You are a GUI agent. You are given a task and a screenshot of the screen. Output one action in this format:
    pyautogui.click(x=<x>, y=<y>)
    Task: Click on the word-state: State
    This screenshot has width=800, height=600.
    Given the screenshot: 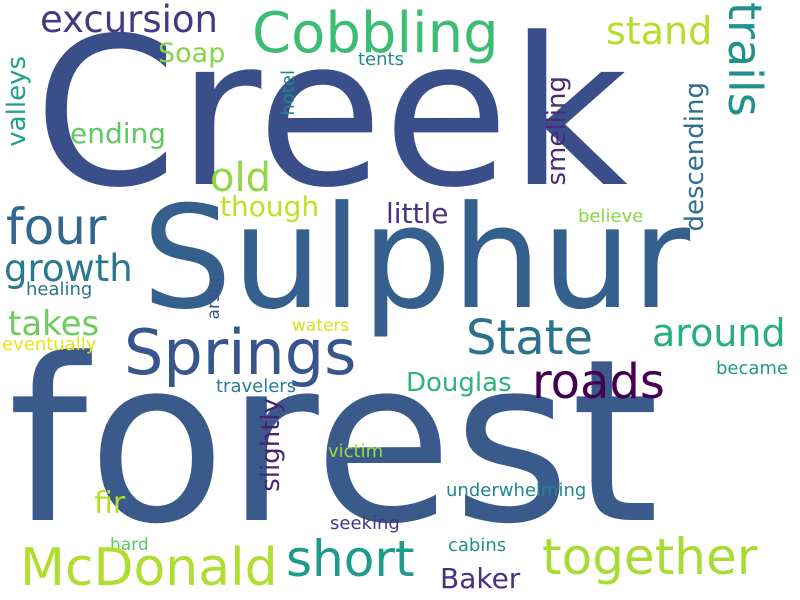 What is the action you would take?
    pyautogui.click(x=530, y=338)
    